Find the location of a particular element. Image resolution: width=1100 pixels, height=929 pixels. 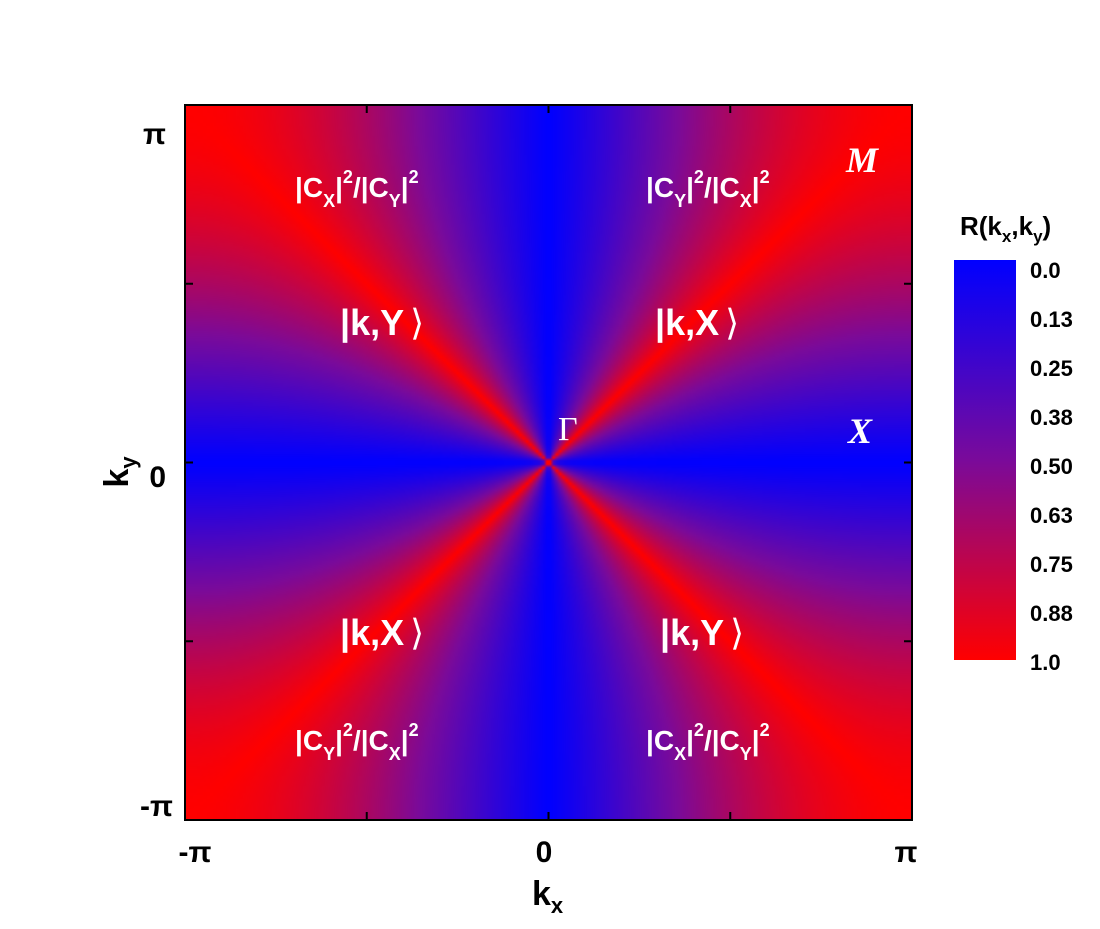

colorbar-title: R(kx,ky) is located at coordinates (1005, 228).